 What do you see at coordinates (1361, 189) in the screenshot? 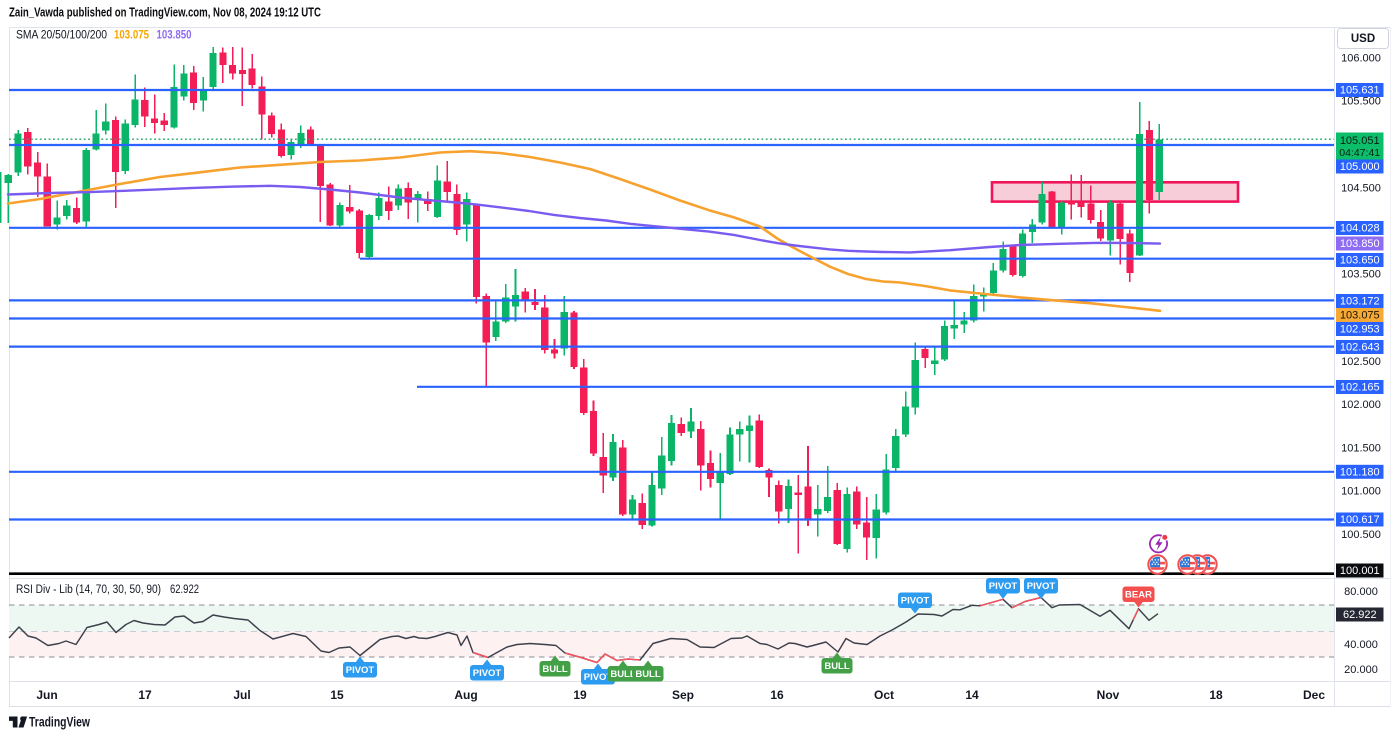
I see `svg-text: 104.500` at bounding box center [1361, 189].